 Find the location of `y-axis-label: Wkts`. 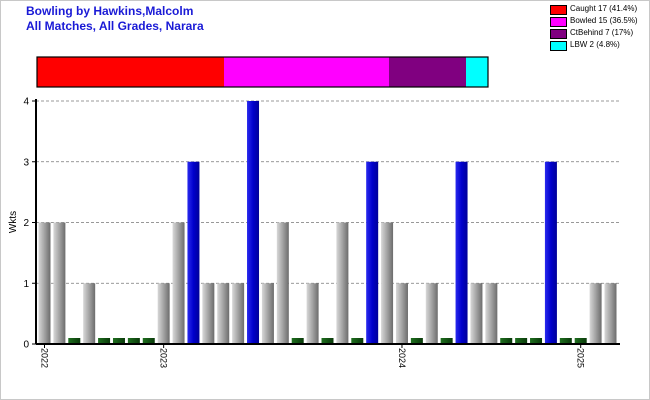

y-axis-label: Wkts is located at coordinates (13, 222).